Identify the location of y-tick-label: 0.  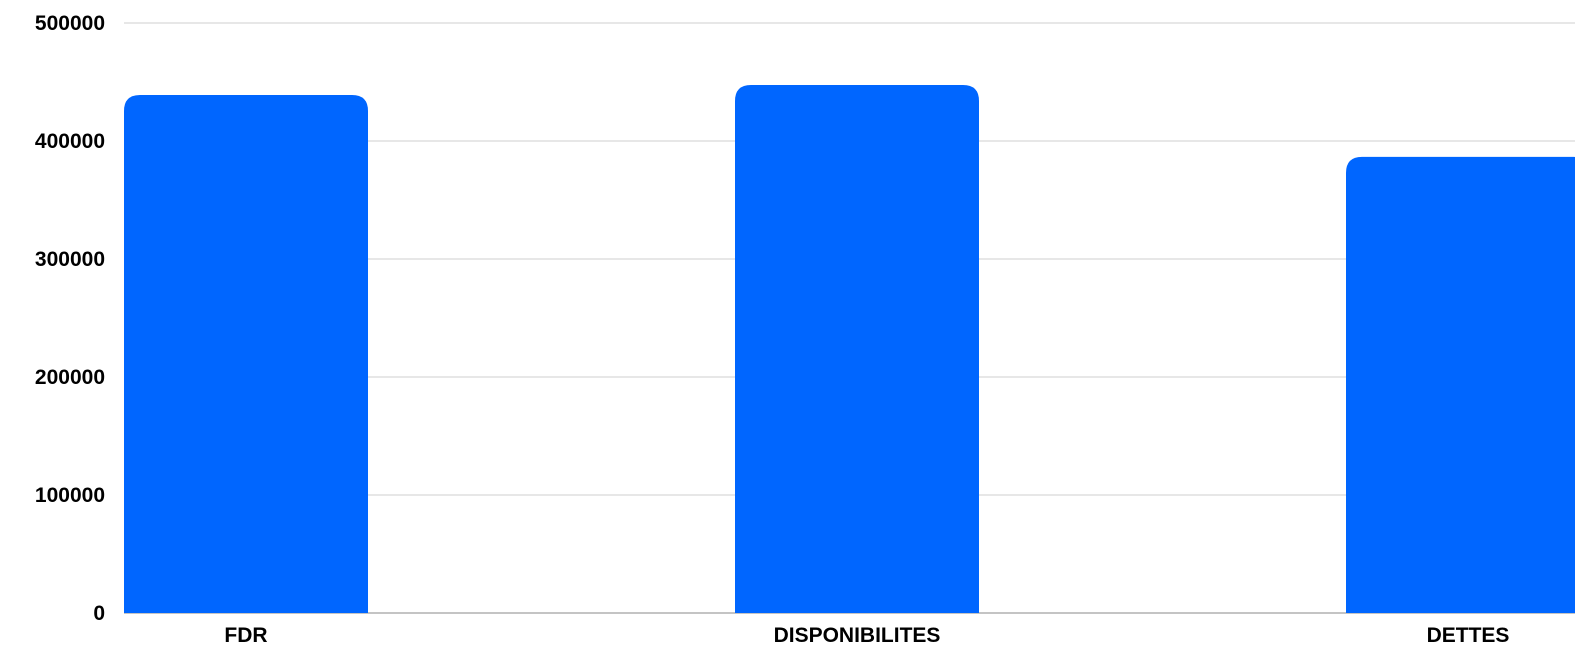
(99, 613).